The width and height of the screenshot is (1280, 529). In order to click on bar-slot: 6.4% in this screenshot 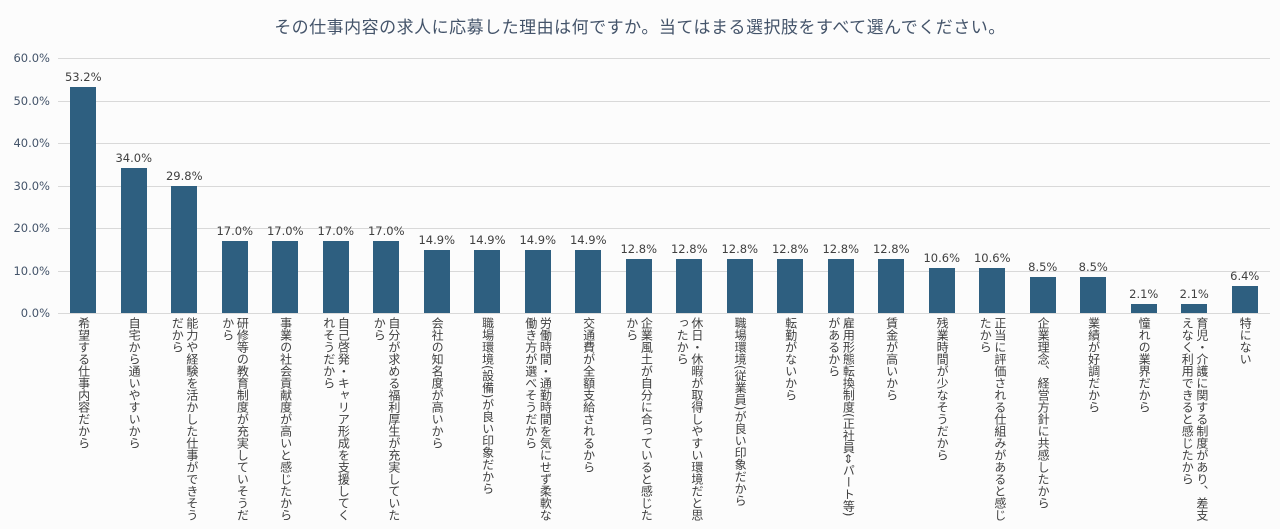, I will do `click(1245, 185)`.